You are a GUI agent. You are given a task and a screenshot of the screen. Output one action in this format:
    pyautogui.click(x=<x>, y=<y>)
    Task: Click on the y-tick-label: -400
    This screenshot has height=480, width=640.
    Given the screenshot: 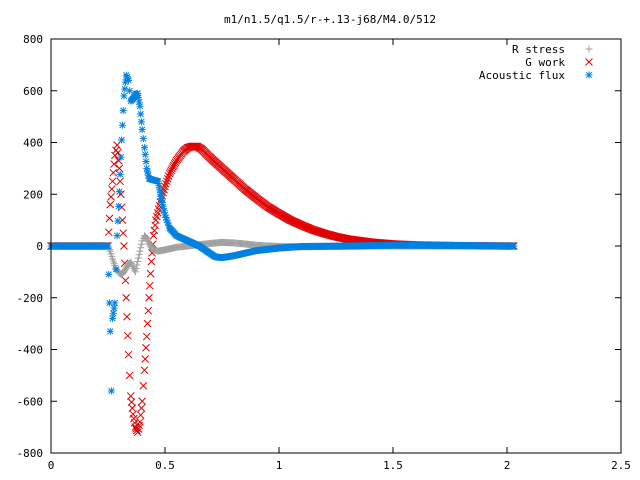 What is the action you would take?
    pyautogui.click(x=30, y=350)
    